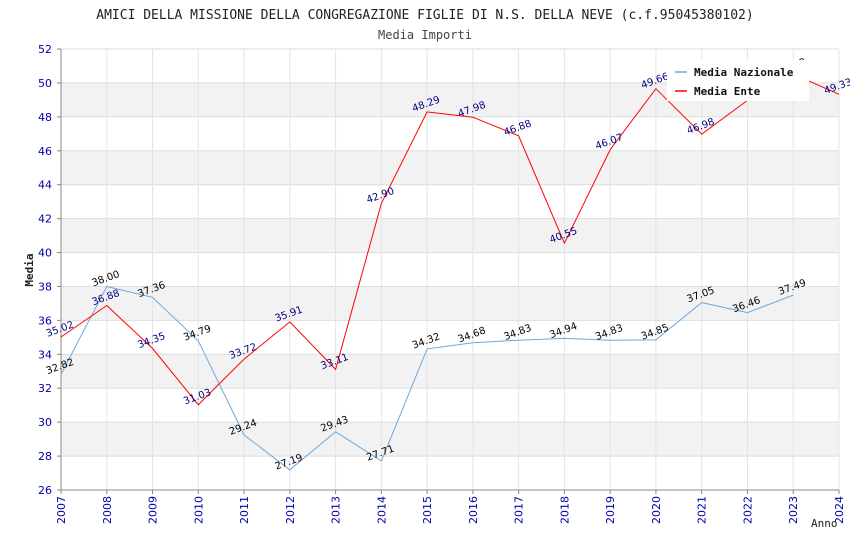  Describe the element at coordinates (609, 142) in the screenshot. I see `data-label-ente: 46.07` at that location.